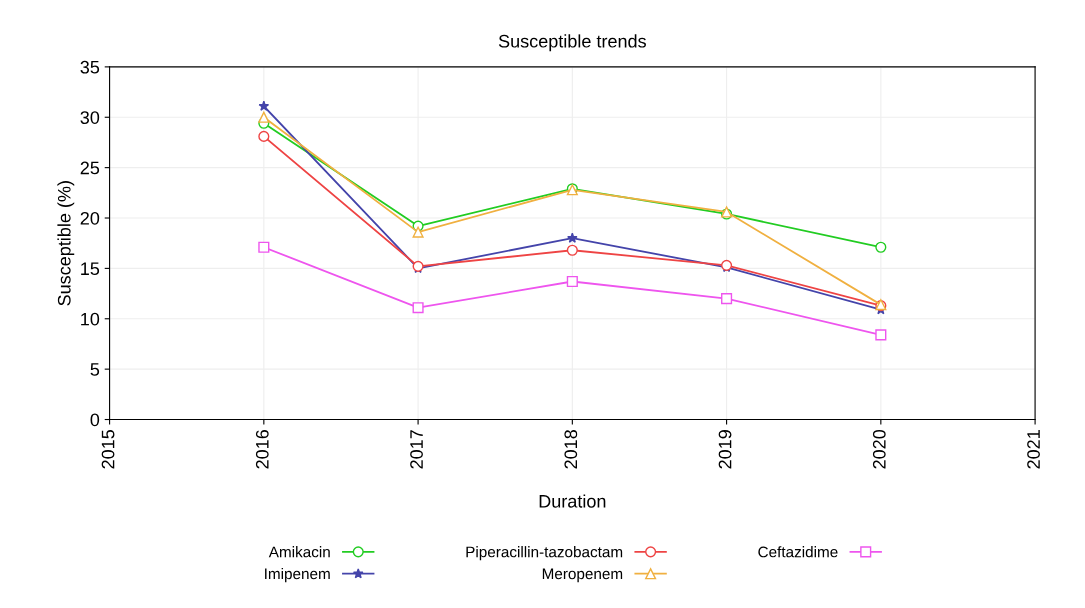  Describe the element at coordinates (90, 269) in the screenshot. I see `y-tick-label: 15` at that location.